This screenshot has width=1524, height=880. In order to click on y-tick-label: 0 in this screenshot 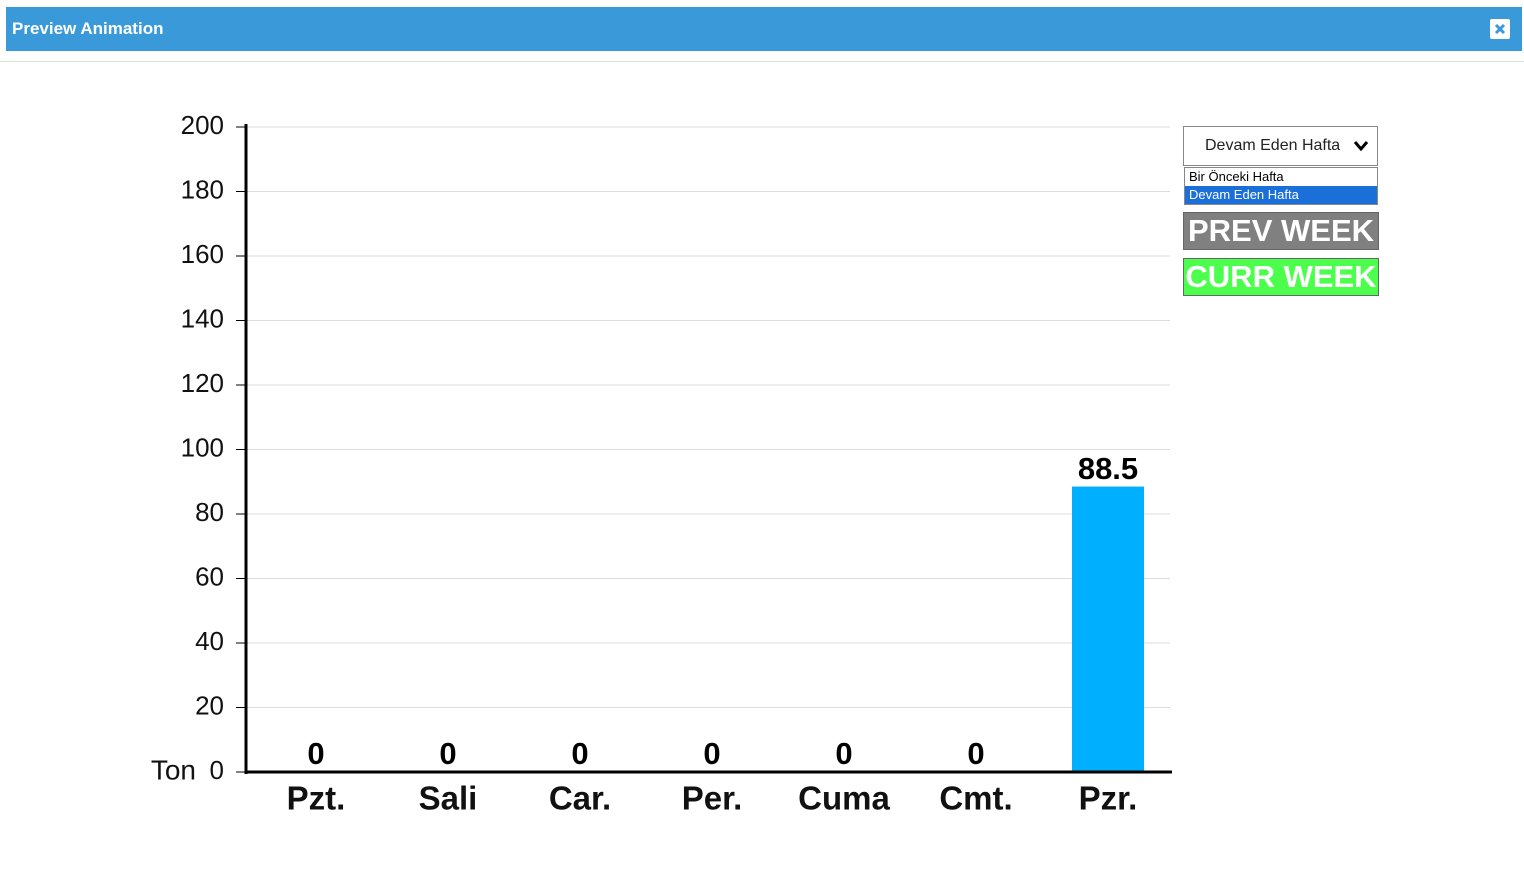, I will do `click(217, 770)`.